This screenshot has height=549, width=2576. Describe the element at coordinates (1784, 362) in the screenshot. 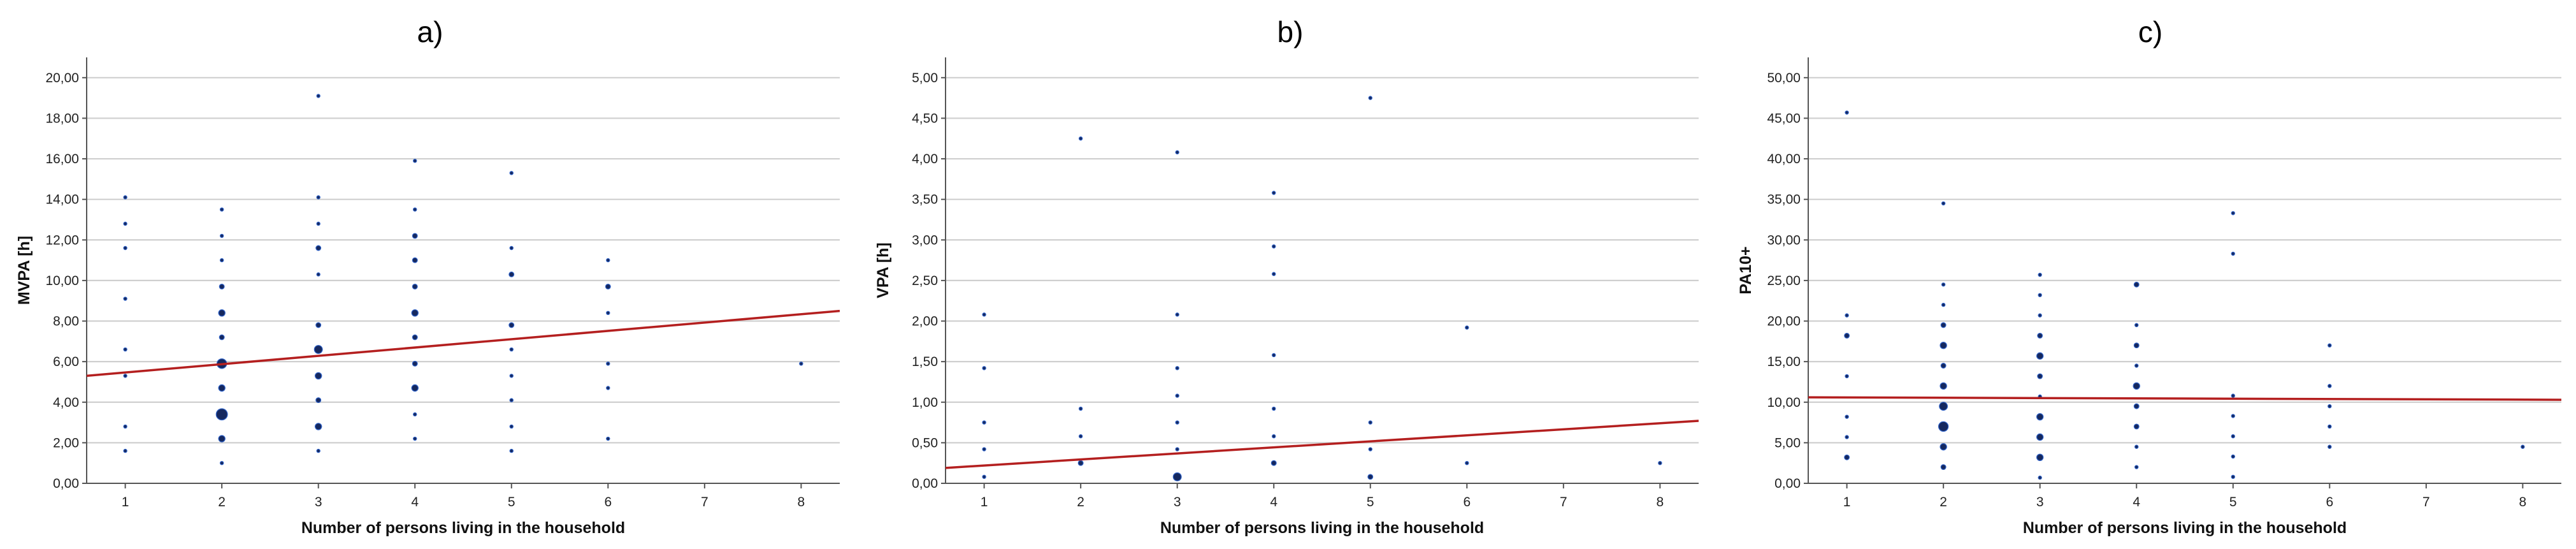

I see `y-tick-label: 15,00` at that location.